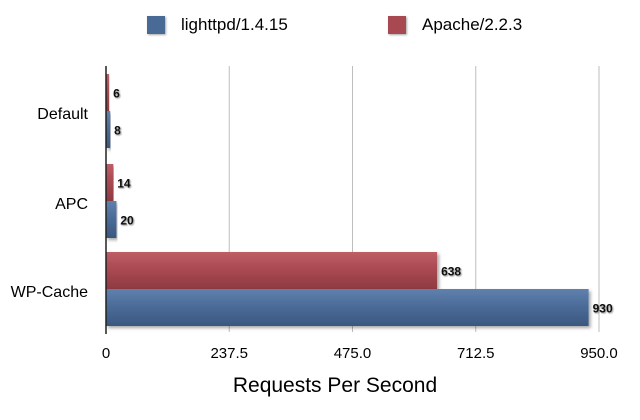  What do you see at coordinates (111, 219) in the screenshot?
I see `bar-lighttpd-apc` at bounding box center [111, 219].